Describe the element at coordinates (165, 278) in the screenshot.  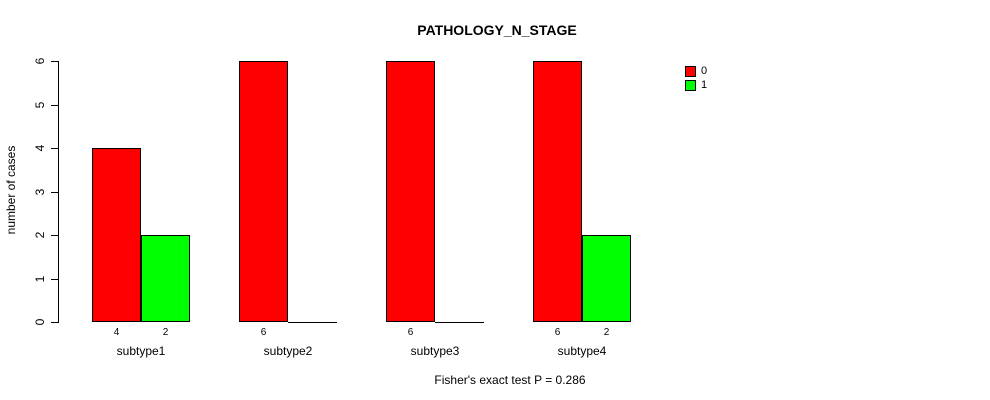
I see `bar-series1-subtype1` at that location.